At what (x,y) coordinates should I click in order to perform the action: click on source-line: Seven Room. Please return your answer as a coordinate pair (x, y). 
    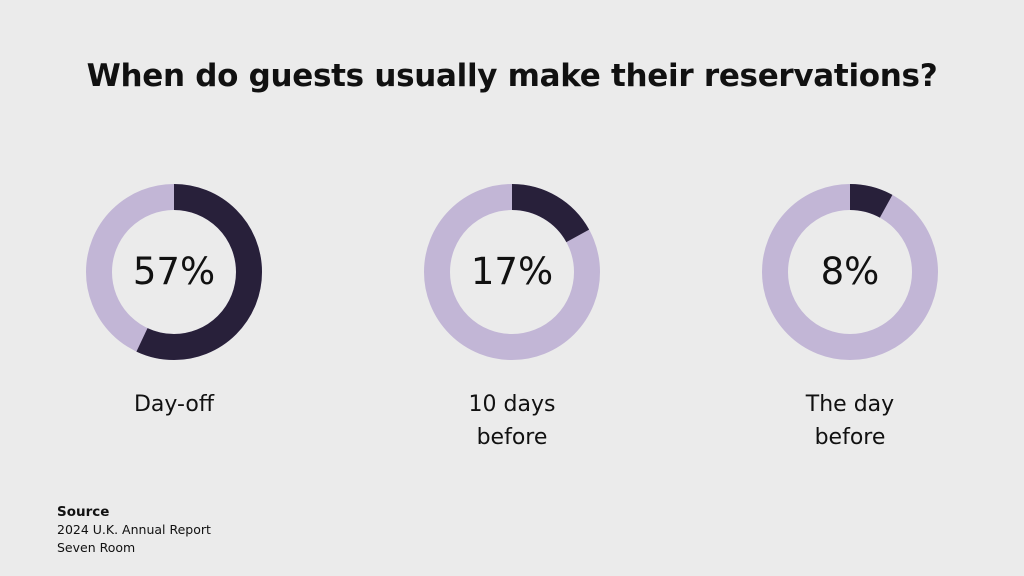
    Looking at the image, I should click on (96, 547).